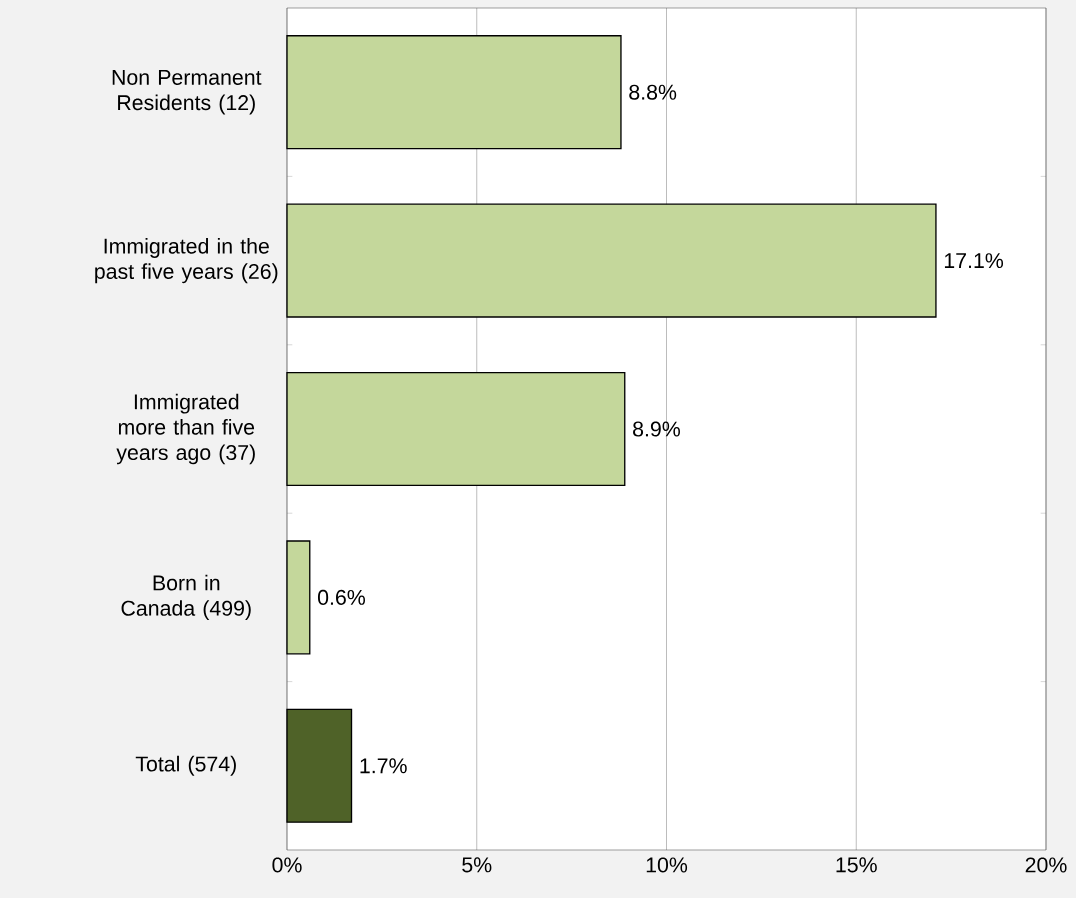 Image resolution: width=1076 pixels, height=898 pixels. I want to click on y-tick-label: Total (574), so click(185, 765).